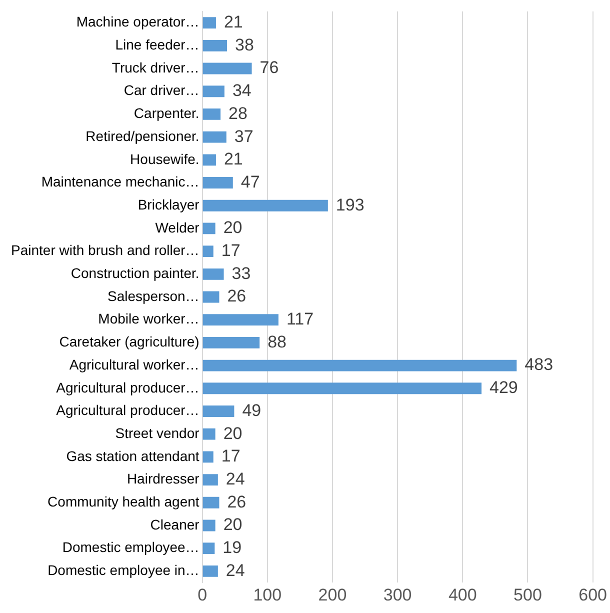  I want to click on data-label: 37, so click(244, 136).